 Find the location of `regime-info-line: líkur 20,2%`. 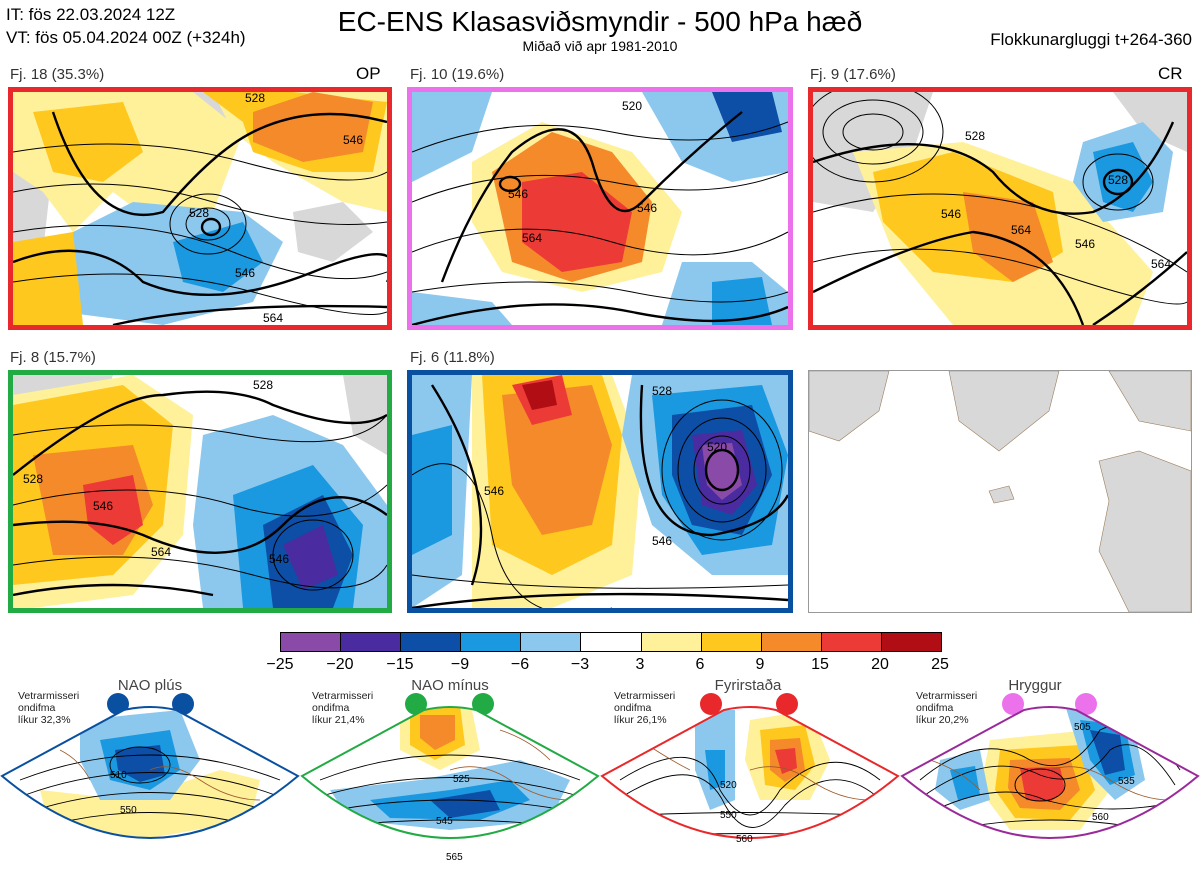

regime-info-line: líkur 20,2% is located at coordinates (942, 720).